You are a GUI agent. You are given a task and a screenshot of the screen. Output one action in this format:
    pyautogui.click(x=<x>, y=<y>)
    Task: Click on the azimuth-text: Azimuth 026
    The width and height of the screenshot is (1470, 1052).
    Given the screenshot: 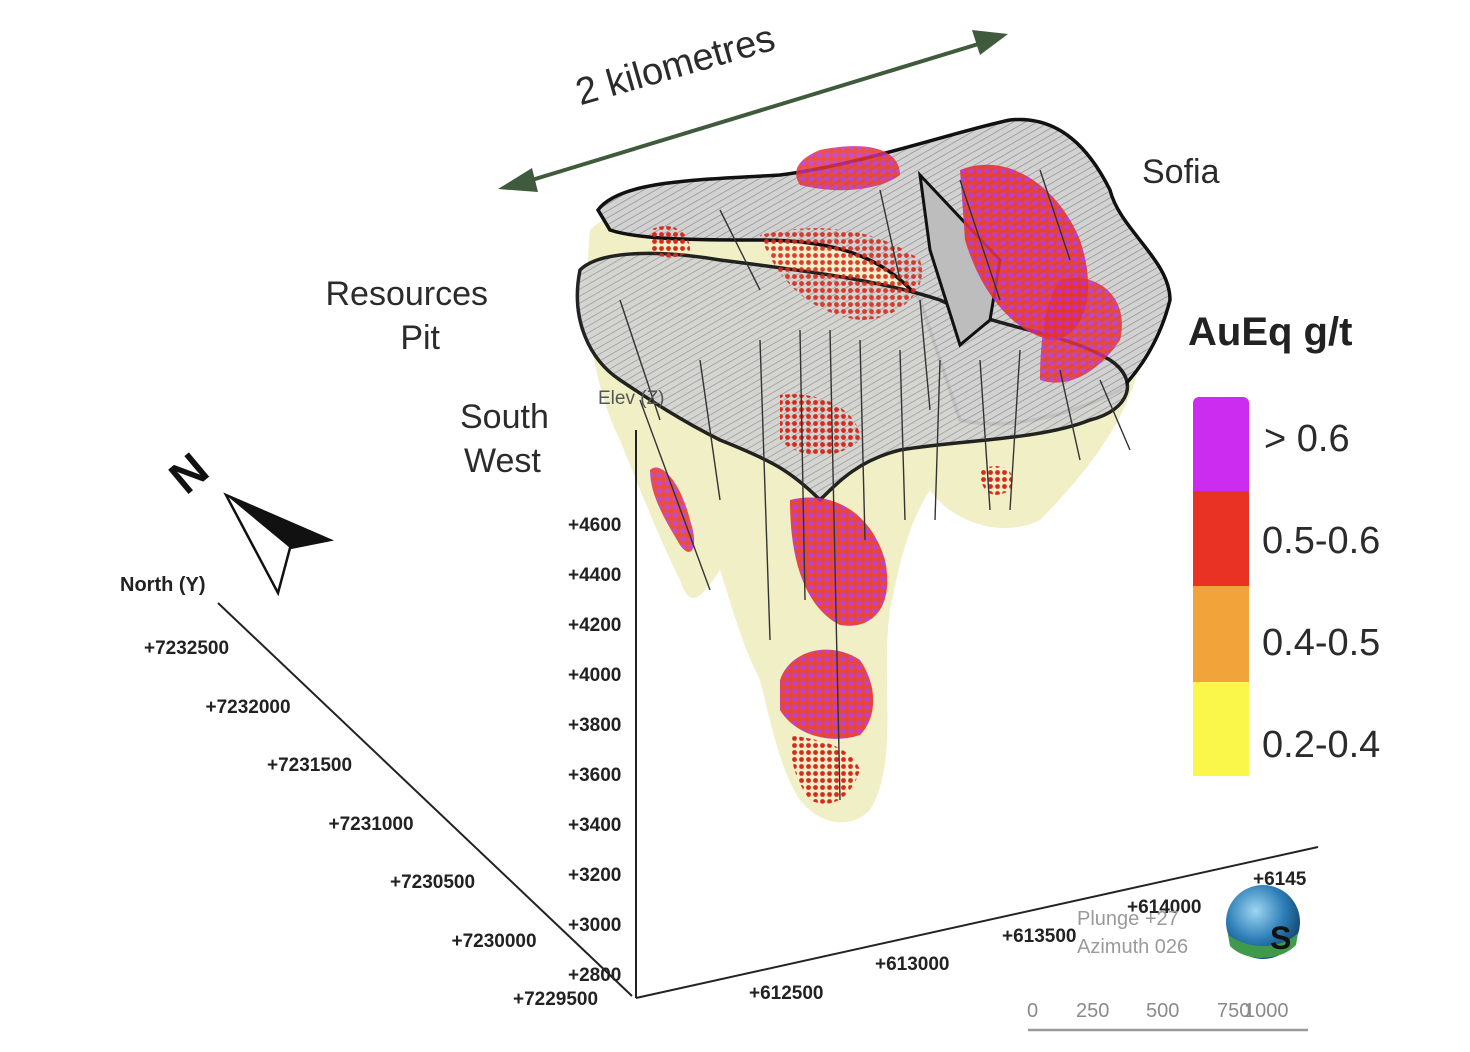 What is the action you would take?
    pyautogui.click(x=1133, y=947)
    